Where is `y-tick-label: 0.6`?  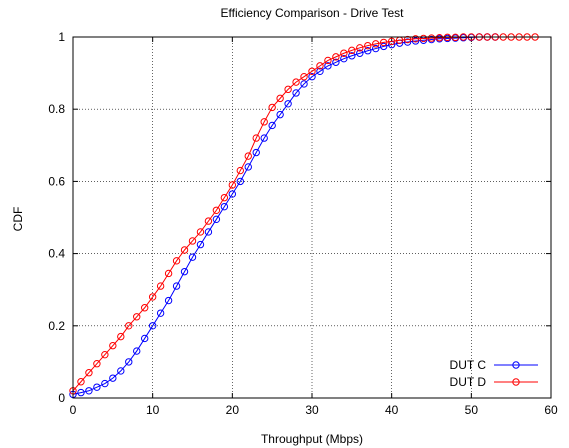 y-tick-label: 0.6 is located at coordinates (56, 181).